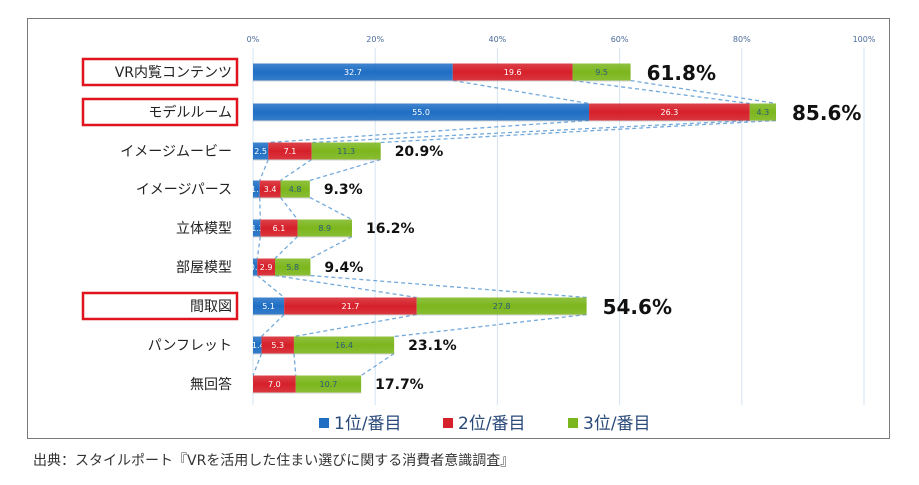 The height and width of the screenshot is (485, 919). I want to click on legend-item: 1位/番目, so click(360, 424).